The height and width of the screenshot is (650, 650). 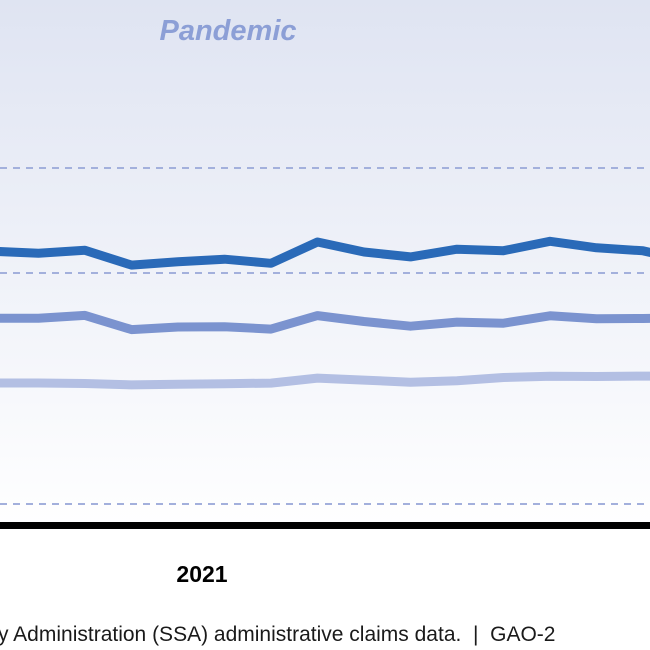 What do you see at coordinates (325, 525) in the screenshot?
I see `x-axis-line` at bounding box center [325, 525].